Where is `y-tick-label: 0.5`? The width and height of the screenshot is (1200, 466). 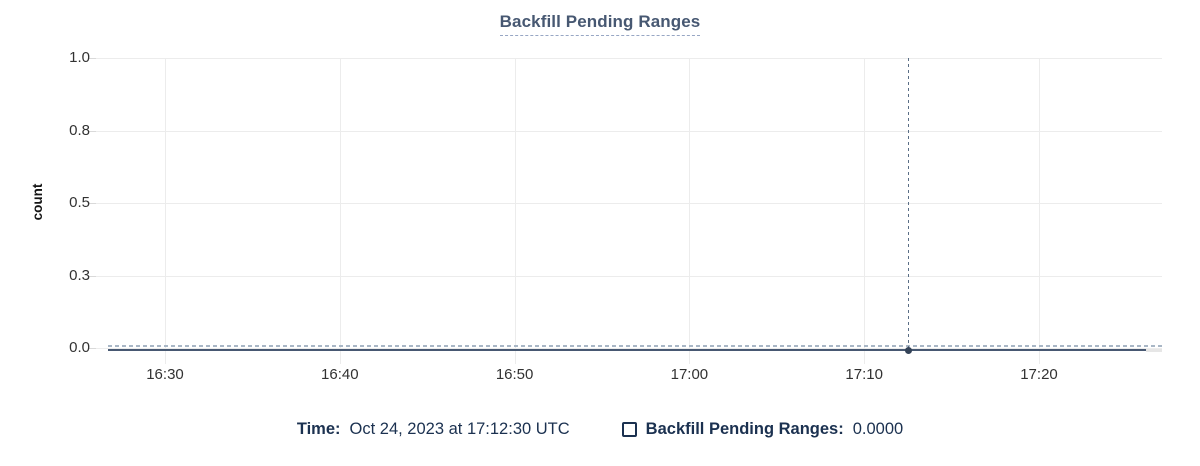 y-tick-label: 0.5 is located at coordinates (79, 202).